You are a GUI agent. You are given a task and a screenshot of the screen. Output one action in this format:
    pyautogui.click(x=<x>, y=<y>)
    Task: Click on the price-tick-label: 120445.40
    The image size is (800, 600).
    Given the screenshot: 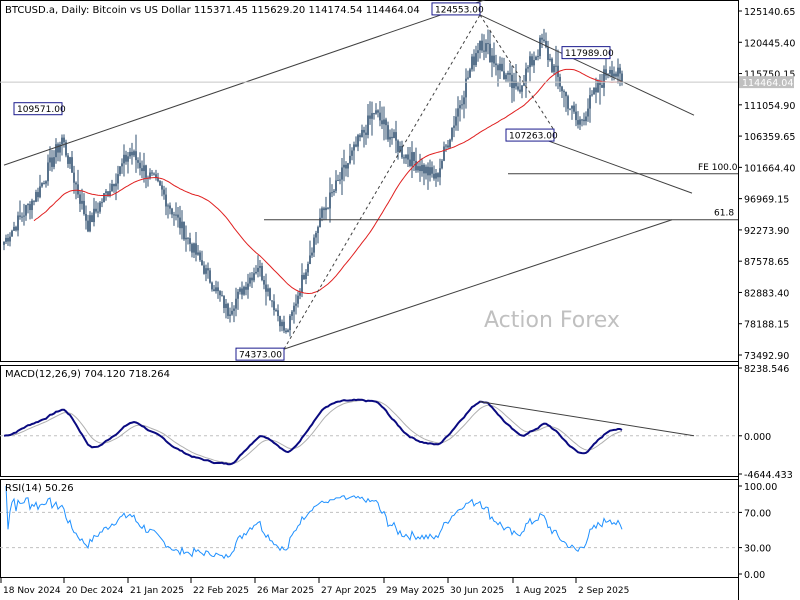 What is the action you would take?
    pyautogui.click(x=769, y=43)
    